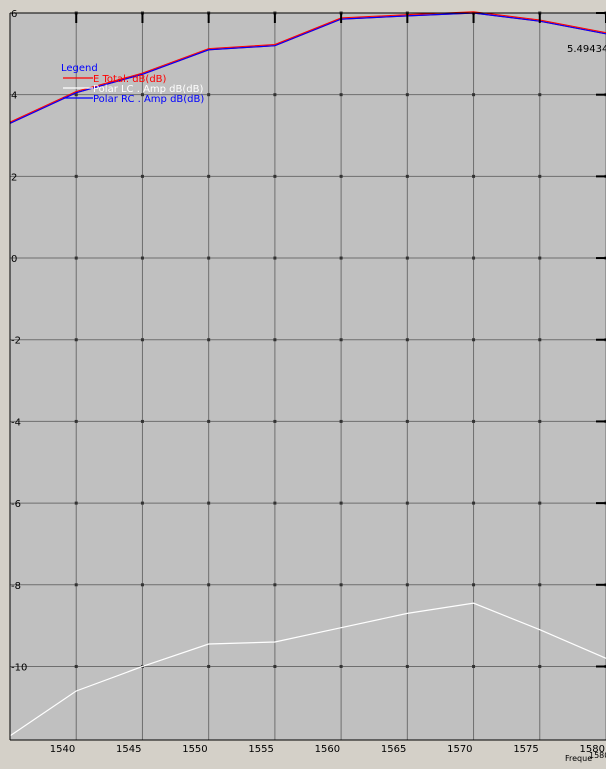  Describe the element at coordinates (79, 68) in the screenshot. I see `legend-title: Legend` at that location.